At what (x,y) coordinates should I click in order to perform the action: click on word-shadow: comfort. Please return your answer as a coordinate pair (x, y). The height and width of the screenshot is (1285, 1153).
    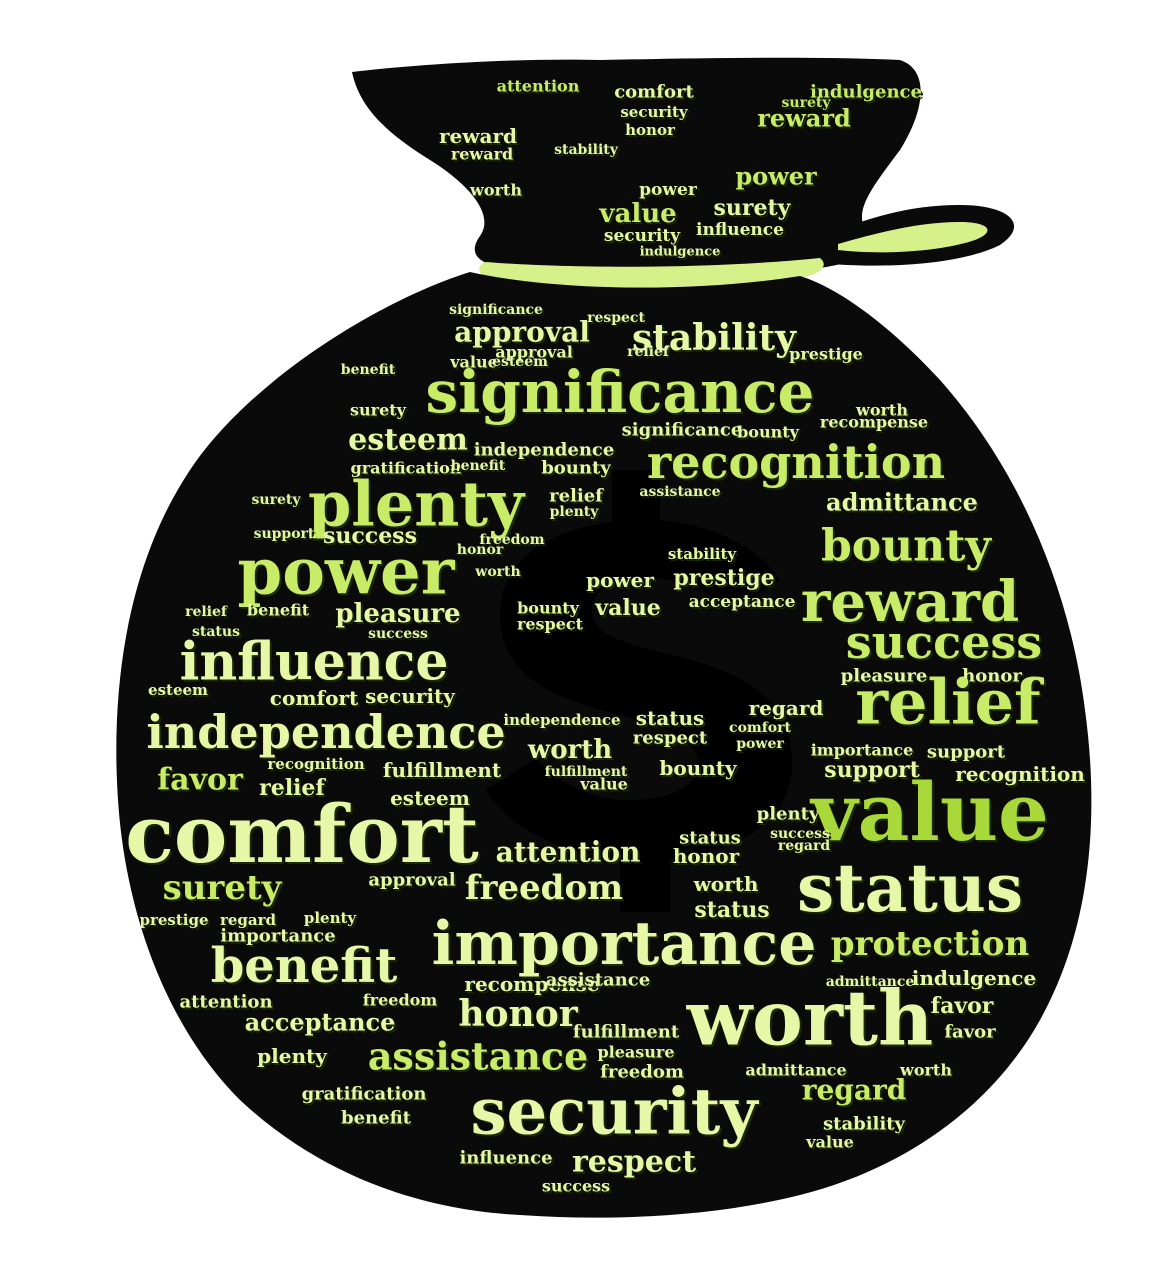
    Looking at the image, I should click on (316, 700).